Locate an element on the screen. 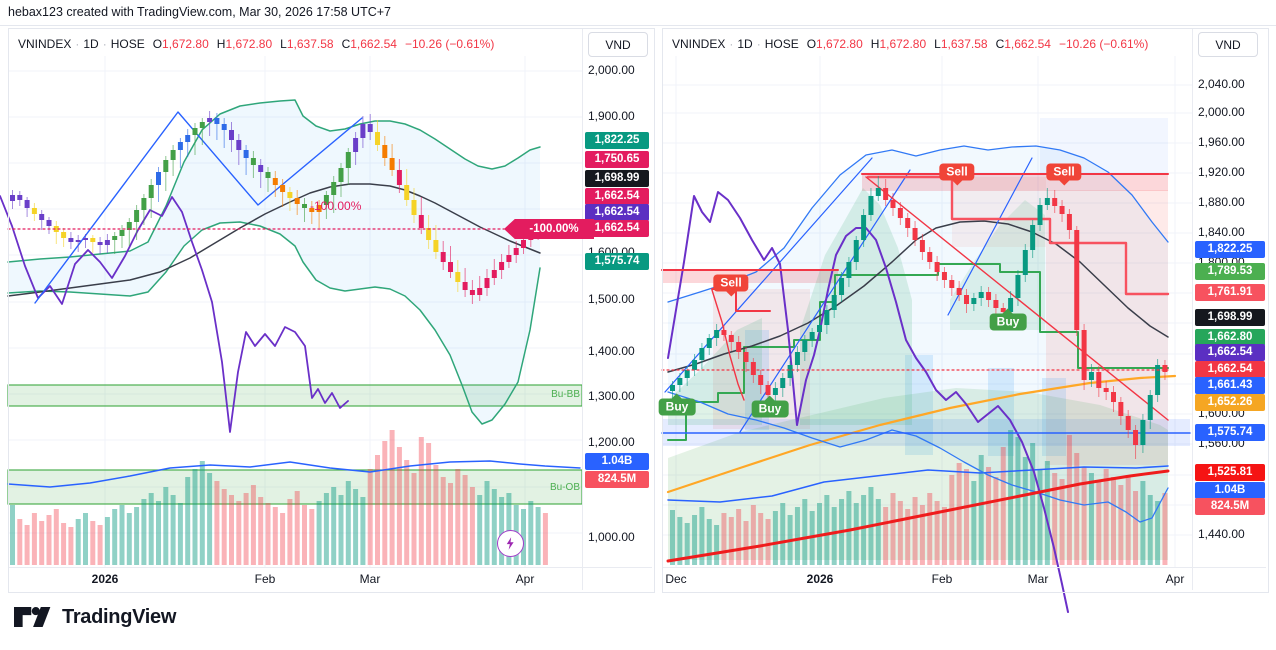  price-tick-label: 1,400.00 is located at coordinates (611, 351).